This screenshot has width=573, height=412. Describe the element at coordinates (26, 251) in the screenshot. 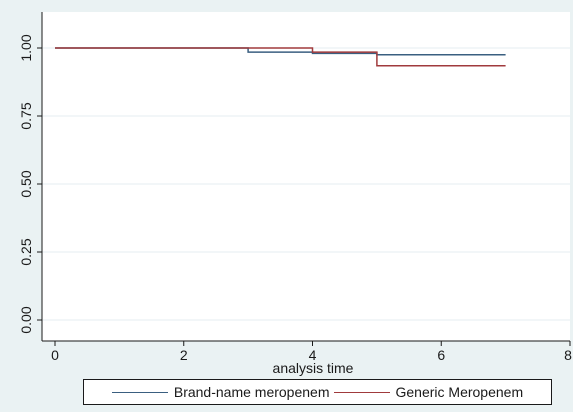

I see `y-tick-label-1: 0.25` at that location.